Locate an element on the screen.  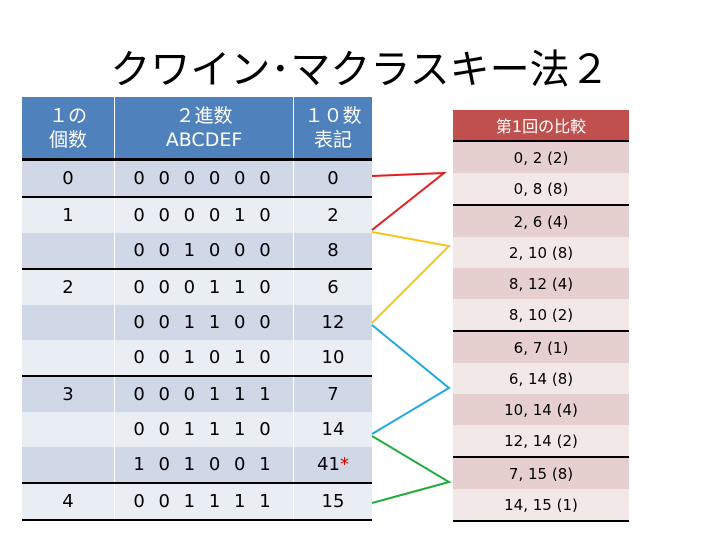
binary-value: 0 0 0 0 1 0 is located at coordinates (204, 214).